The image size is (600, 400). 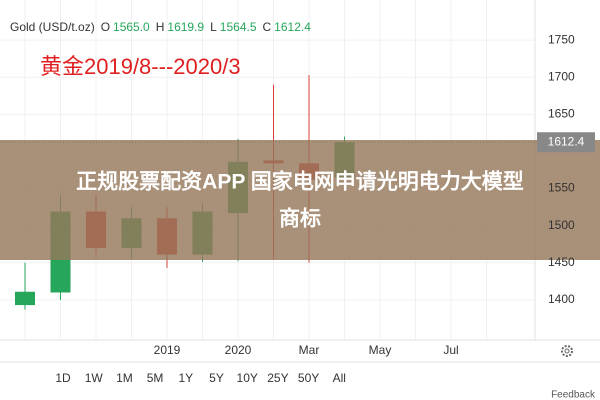 What do you see at coordinates (308, 378) in the screenshot?
I see `range-button: 50Y` at bounding box center [308, 378].